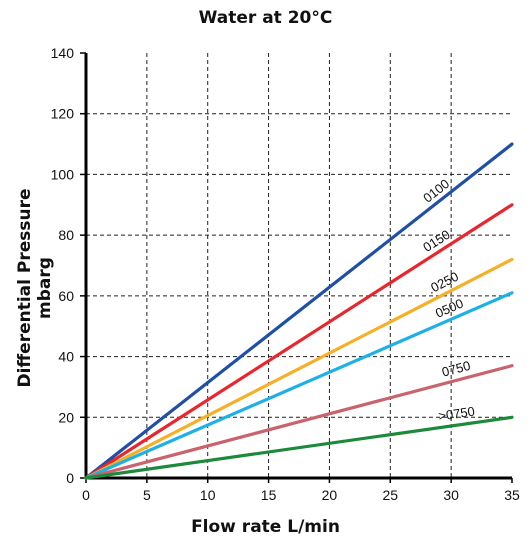  I want to click on y-tick-label: 120, so click(63, 114).